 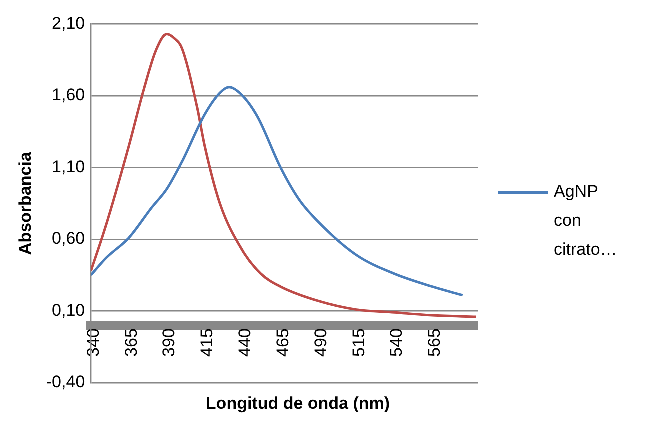 I want to click on x-tick-label: 390, so click(x=169, y=342).